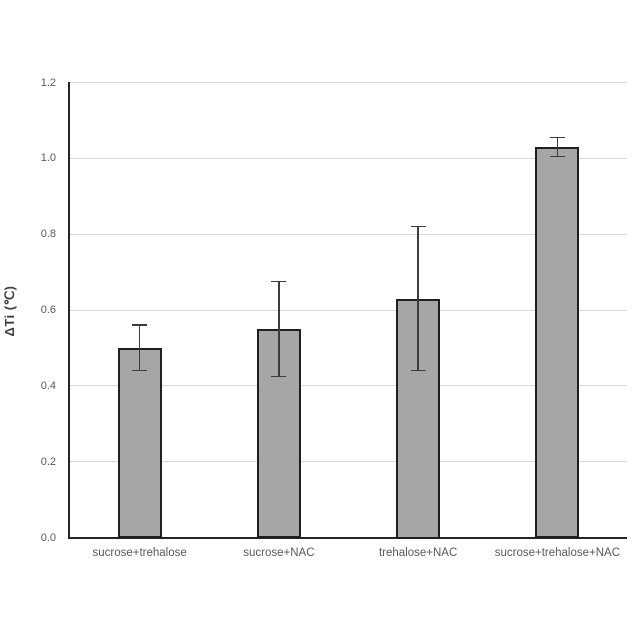  What do you see at coordinates (48, 158) in the screenshot?
I see `y-tick-label: 1.0` at bounding box center [48, 158].